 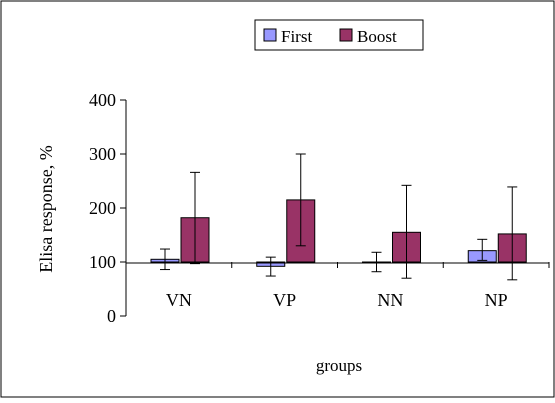 I want to click on x-tick-label: VN, so click(x=179, y=300).